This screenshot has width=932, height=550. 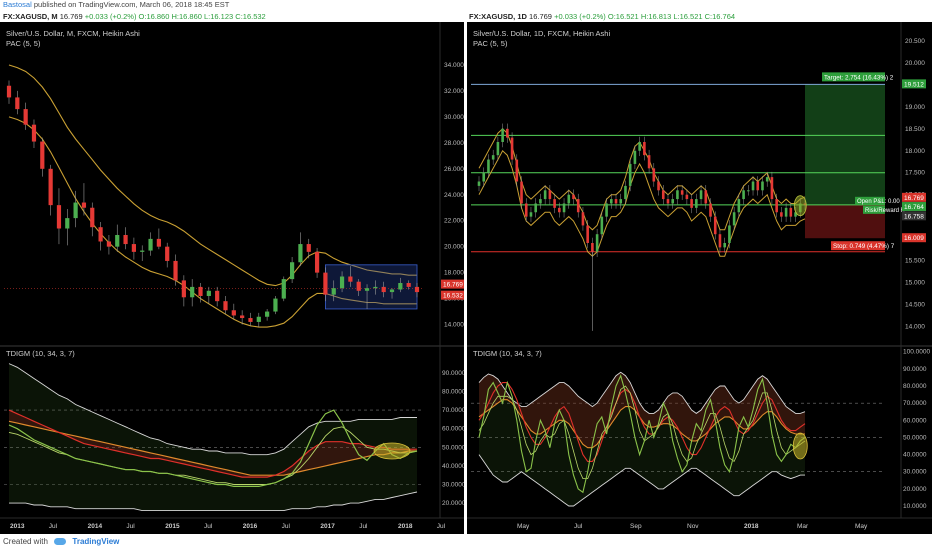 What do you see at coordinates (915, 107) in the screenshot?
I see `y-tick-label: 19.000` at bounding box center [915, 107].